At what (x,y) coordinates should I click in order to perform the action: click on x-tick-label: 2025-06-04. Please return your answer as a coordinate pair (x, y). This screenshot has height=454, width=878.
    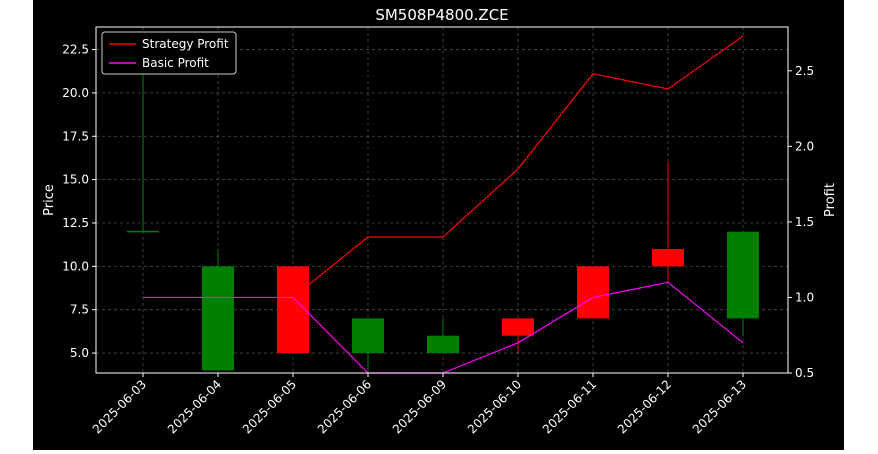
    Looking at the image, I should click on (194, 406).